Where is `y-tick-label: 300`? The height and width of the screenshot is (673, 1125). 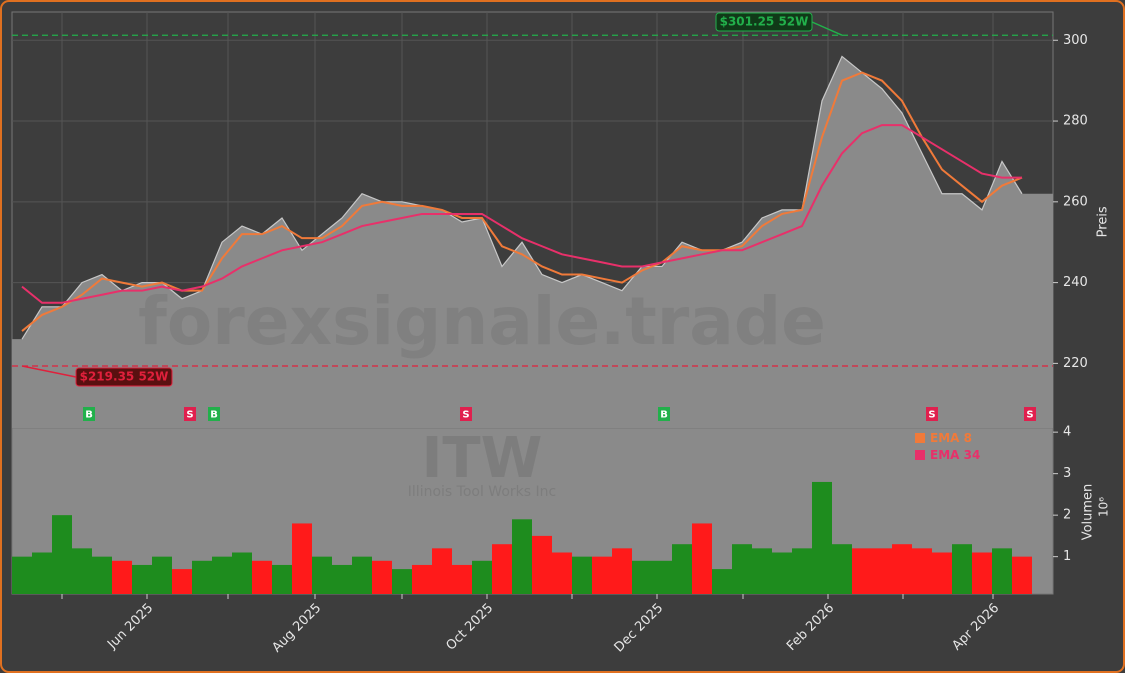 y-tick-label: 300 is located at coordinates (1075, 40).